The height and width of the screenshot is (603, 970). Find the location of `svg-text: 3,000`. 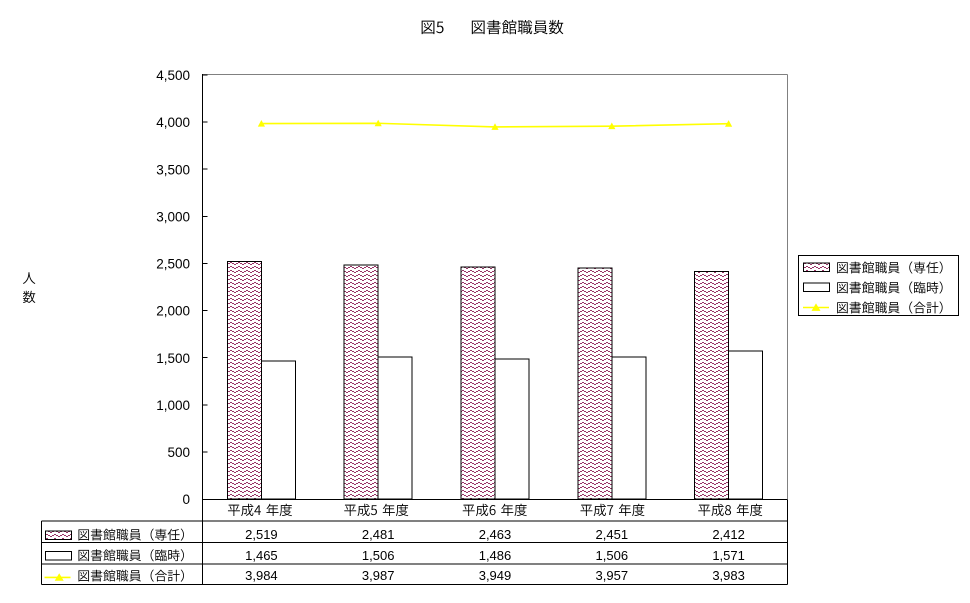

svg-text: 3,000 is located at coordinates (173, 216).